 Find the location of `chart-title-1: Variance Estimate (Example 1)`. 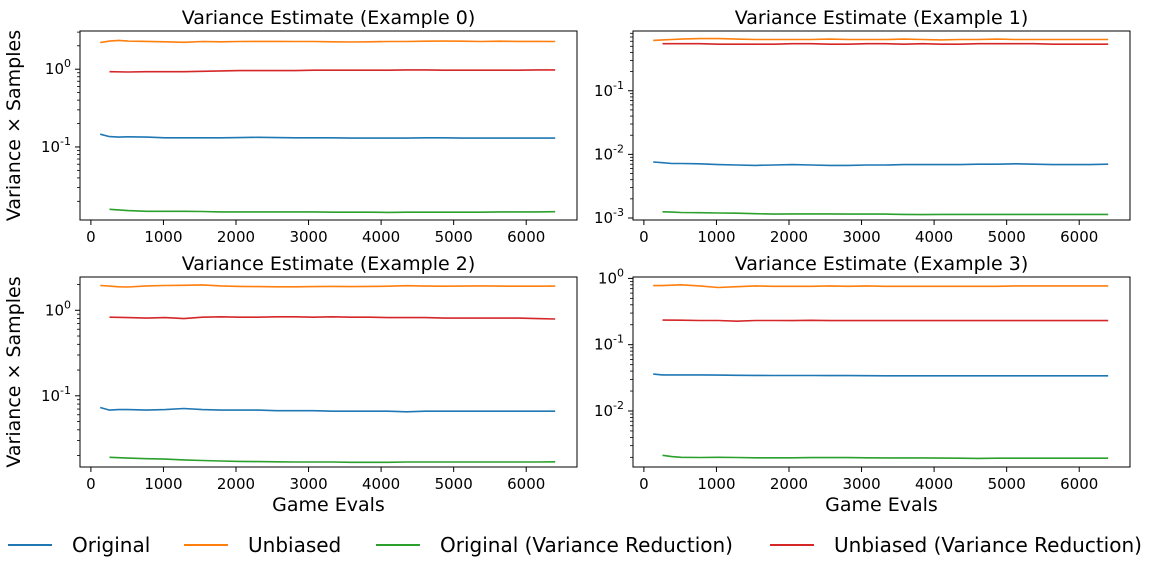

chart-title-1: Variance Estimate (Example 1) is located at coordinates (881, 18).